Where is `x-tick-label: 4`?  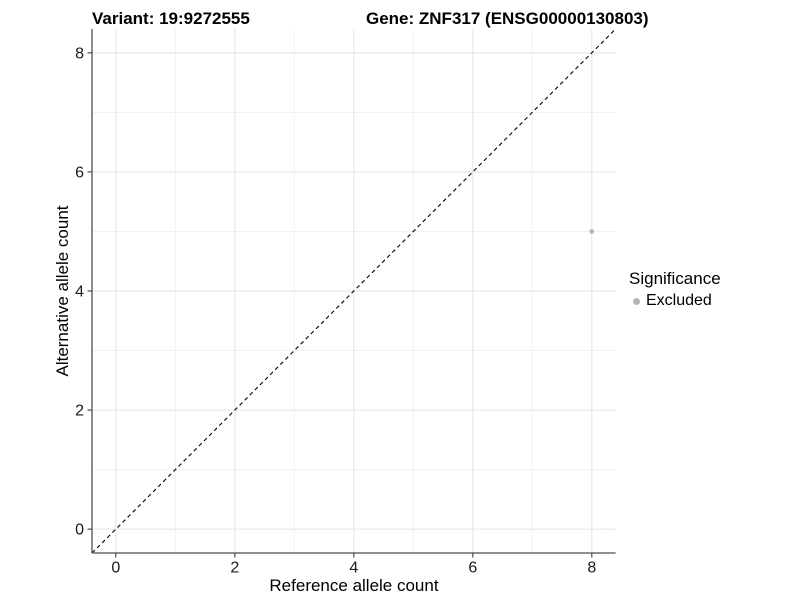
x-tick-label: 4 is located at coordinates (353, 568).